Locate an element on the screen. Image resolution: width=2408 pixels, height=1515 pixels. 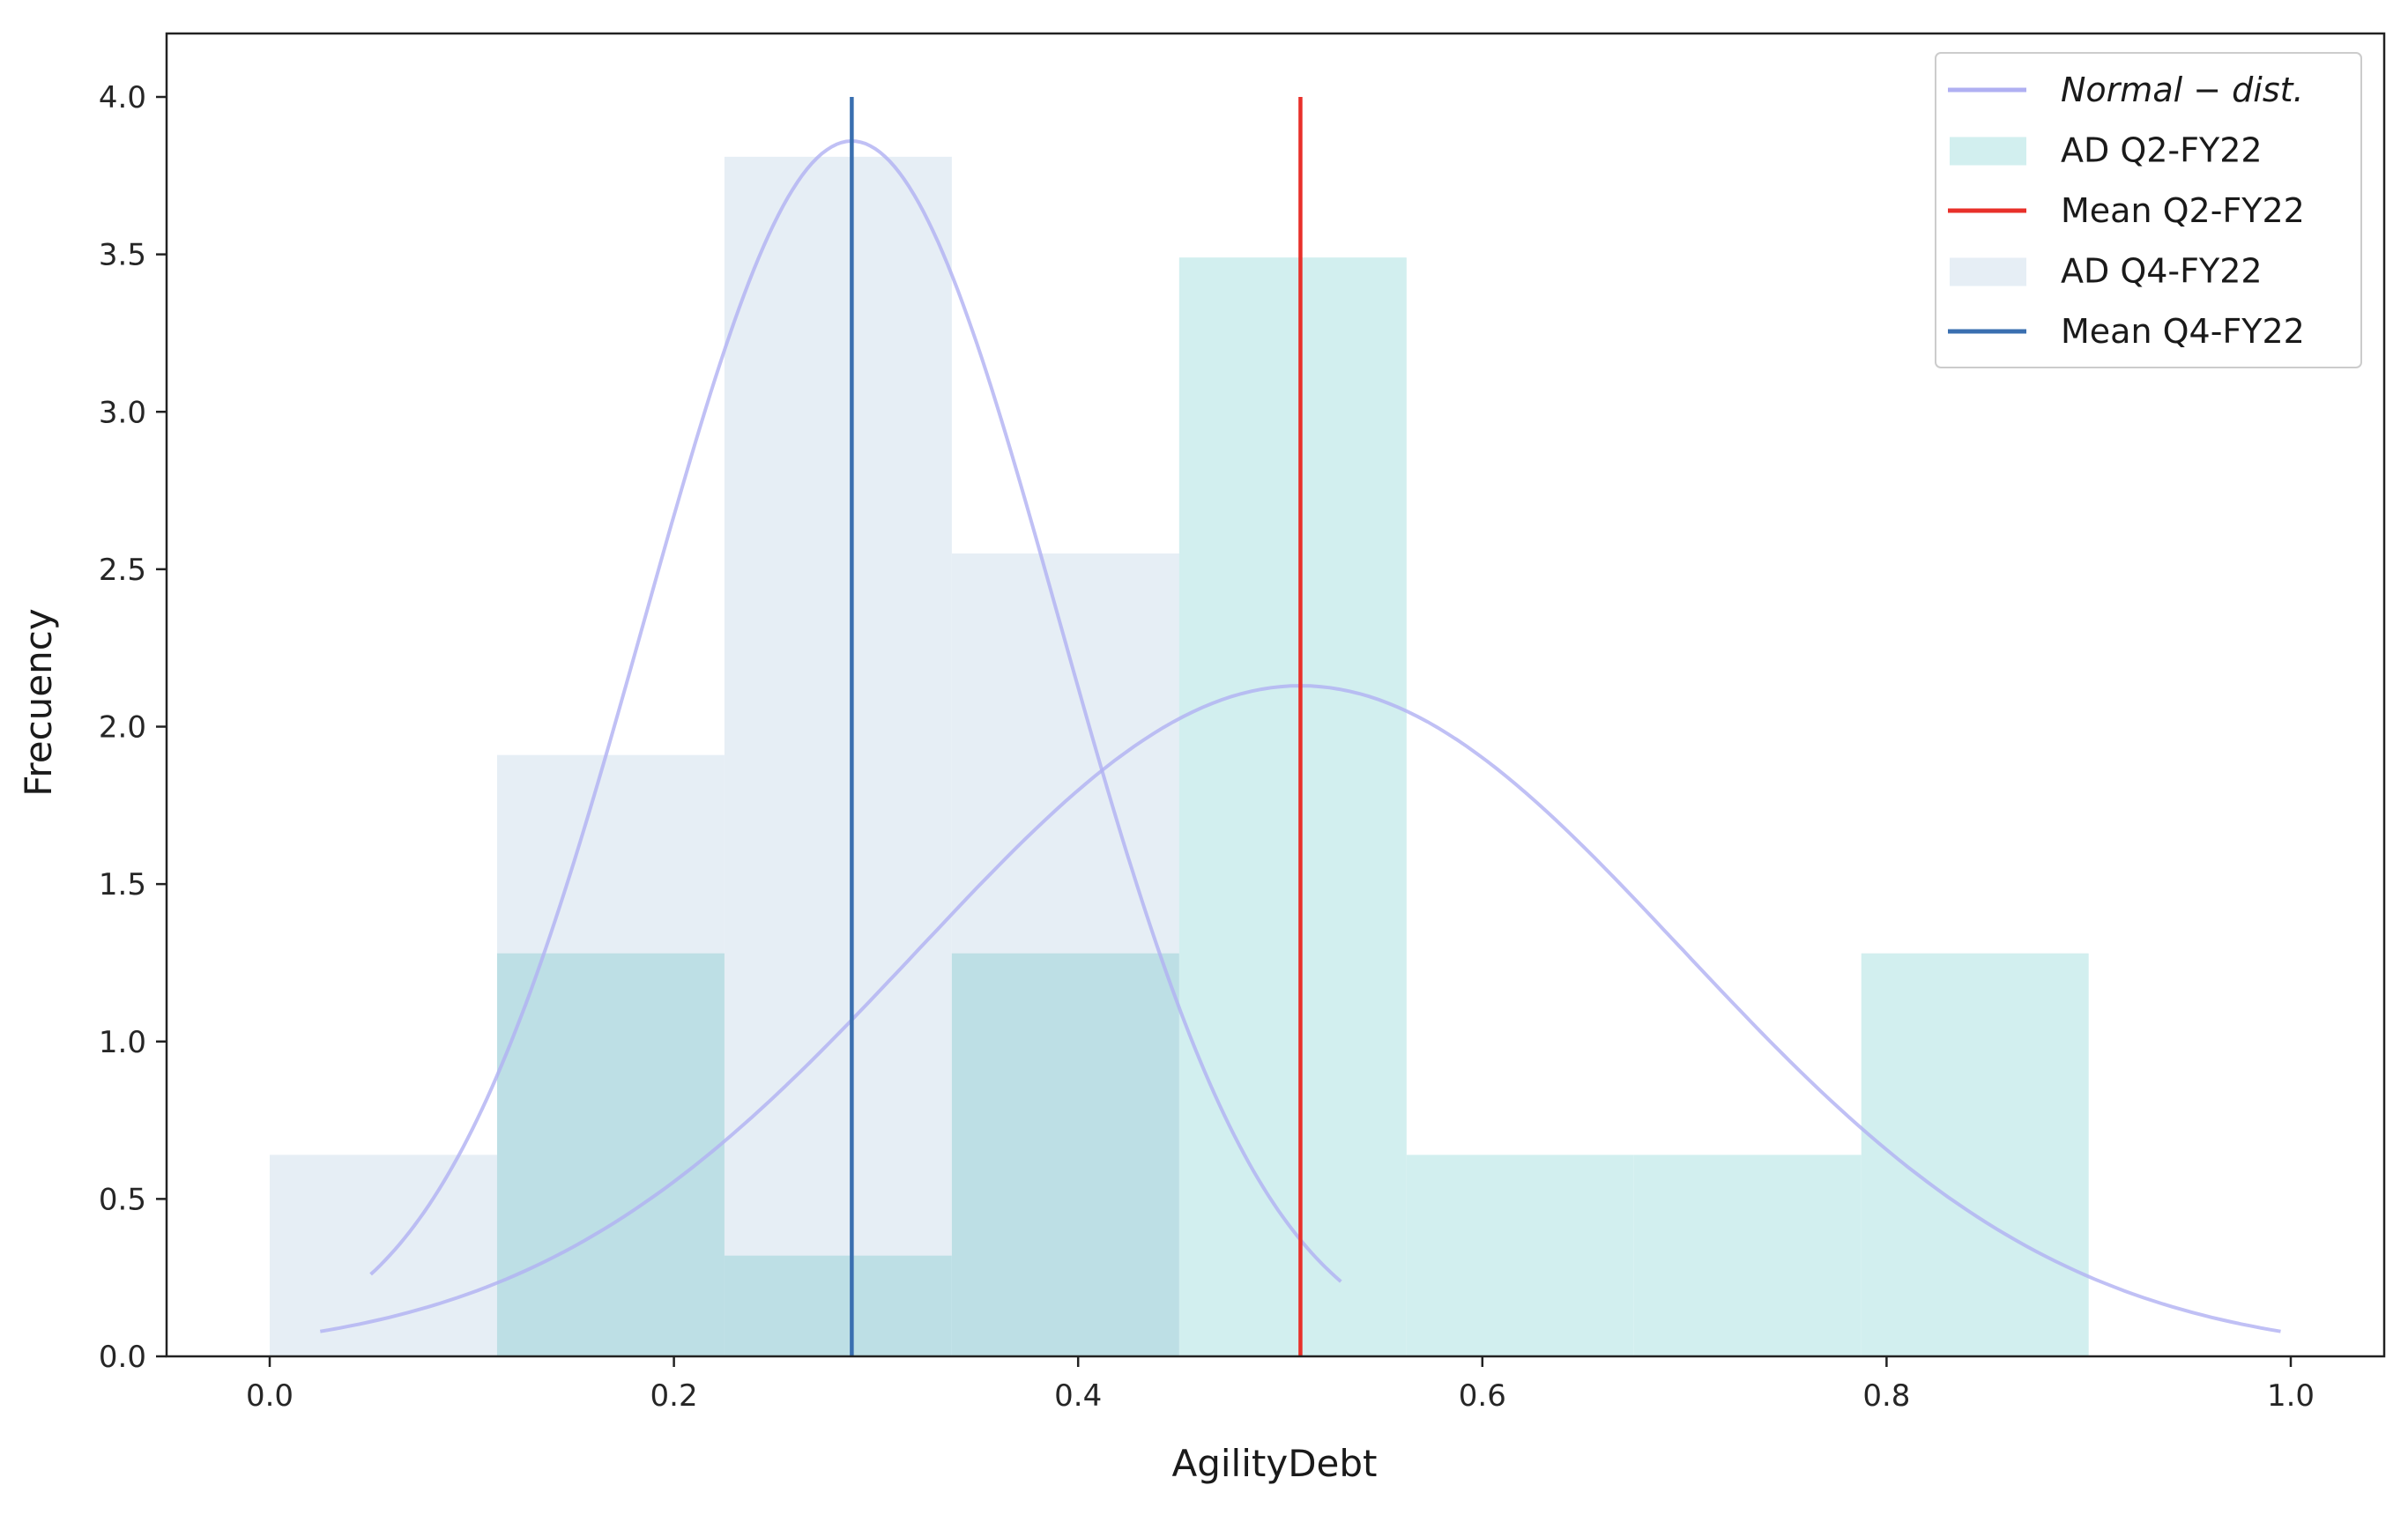
legend-label: AD Q4-FY22 is located at coordinates (2162, 271).